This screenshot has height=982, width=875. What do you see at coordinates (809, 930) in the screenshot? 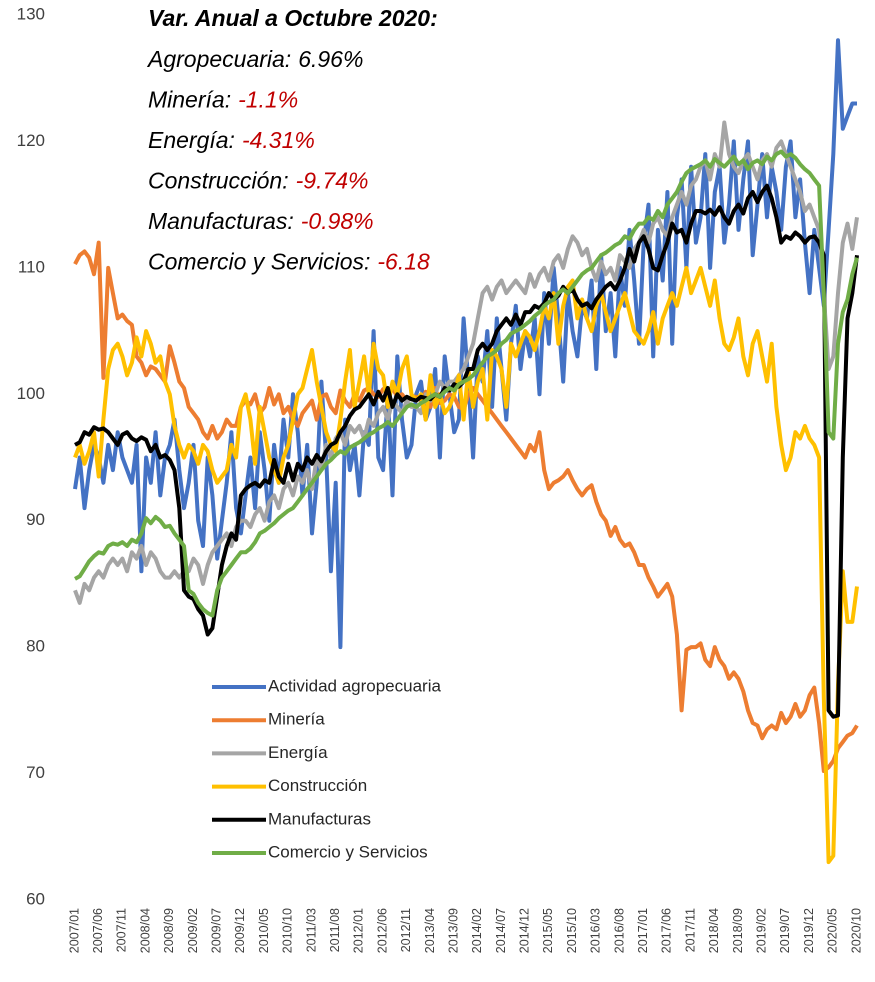
I see `x-tick-label: 2019/12` at bounding box center [809, 930].